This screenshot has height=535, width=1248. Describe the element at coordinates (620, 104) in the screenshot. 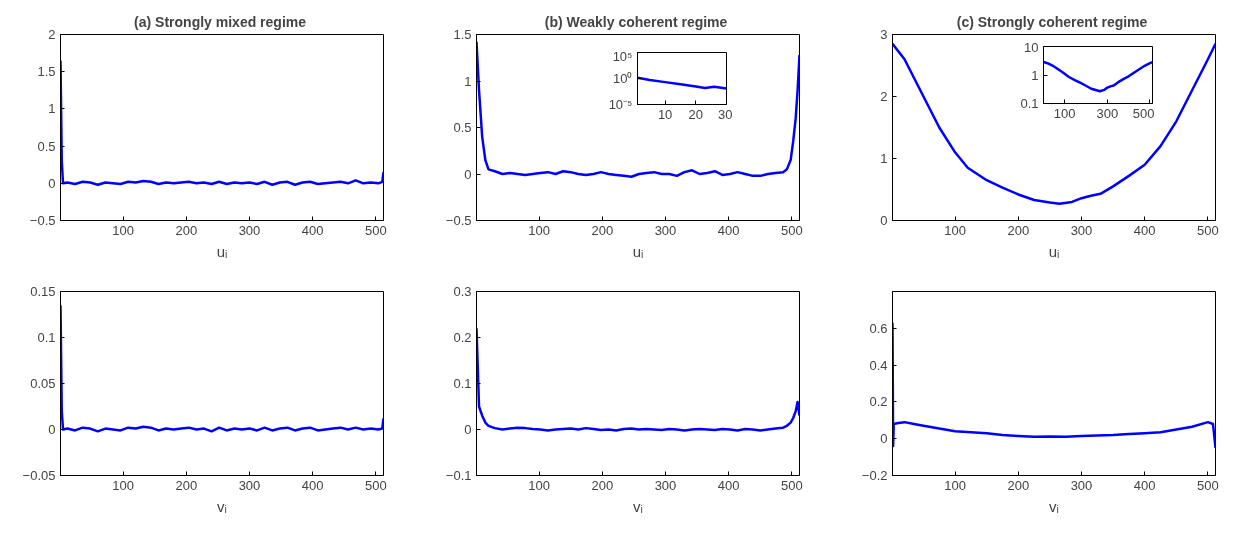

I see `y-tick-label: 10⁻⁵` at that location.